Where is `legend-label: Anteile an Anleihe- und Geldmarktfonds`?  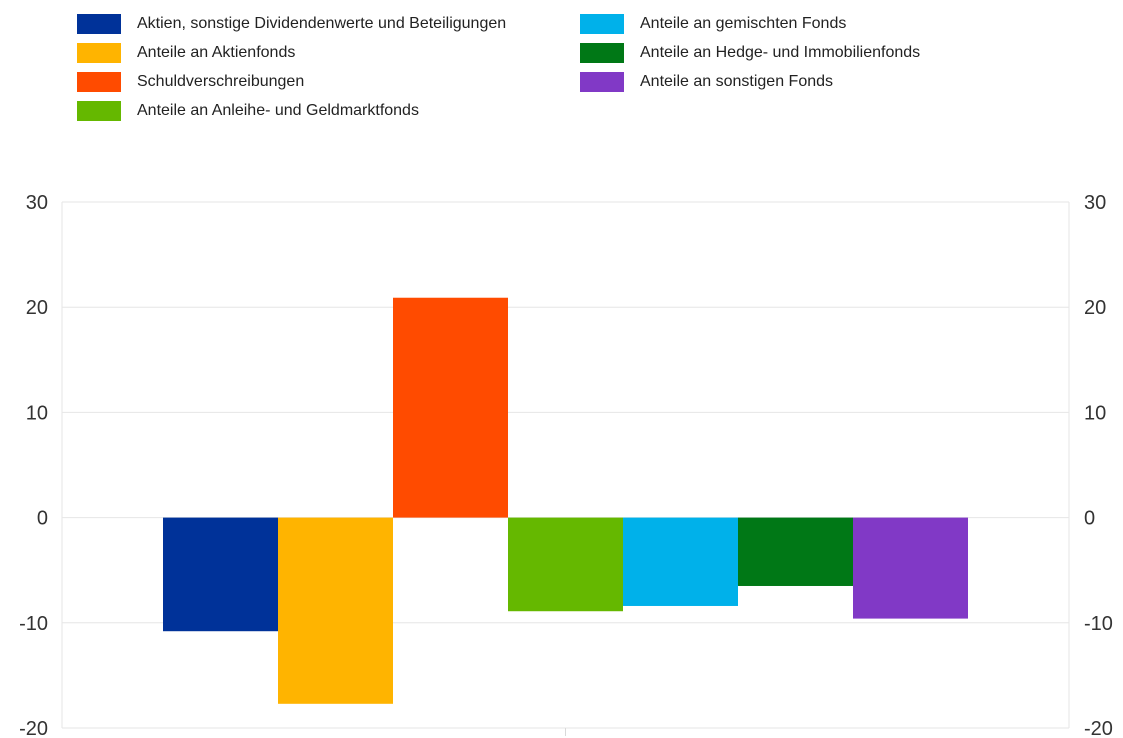
legend-label: Anteile an Anleihe- und Geldmarktfonds is located at coordinates (278, 110).